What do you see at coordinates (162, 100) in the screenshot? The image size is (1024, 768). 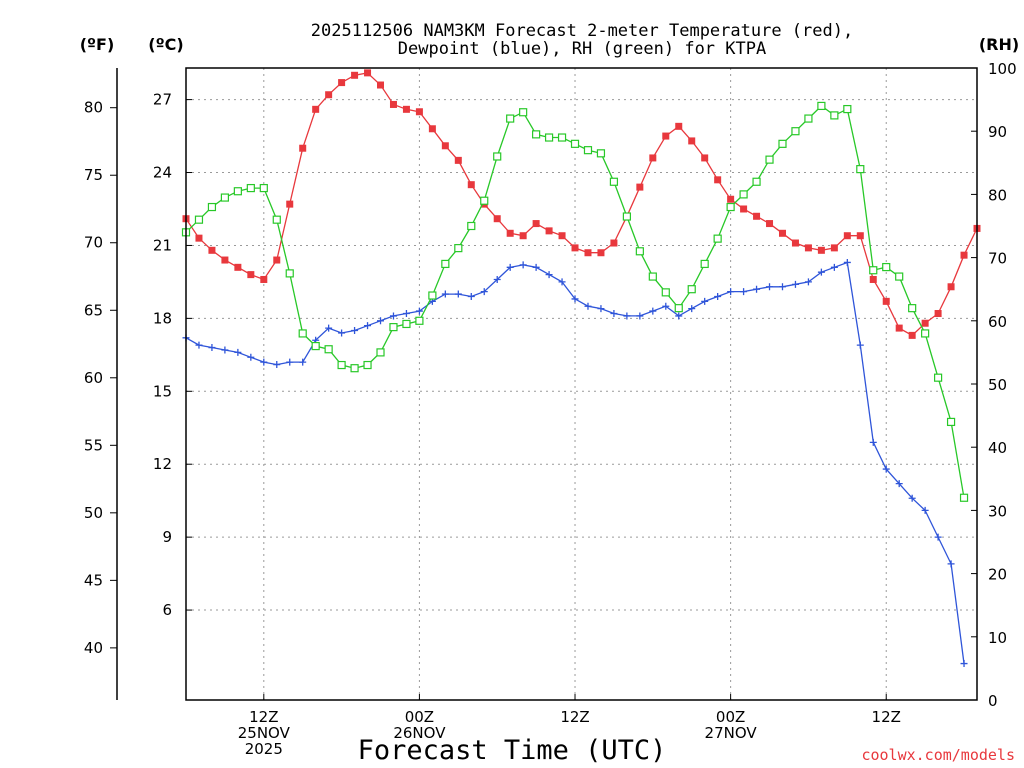 I see `celsius-tick-label: 27` at bounding box center [162, 100].